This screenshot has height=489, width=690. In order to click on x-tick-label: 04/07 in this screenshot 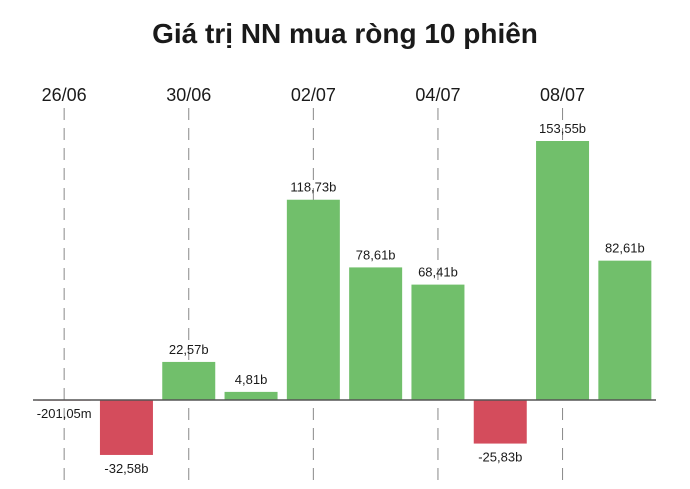, I will do `click(437, 95)`.